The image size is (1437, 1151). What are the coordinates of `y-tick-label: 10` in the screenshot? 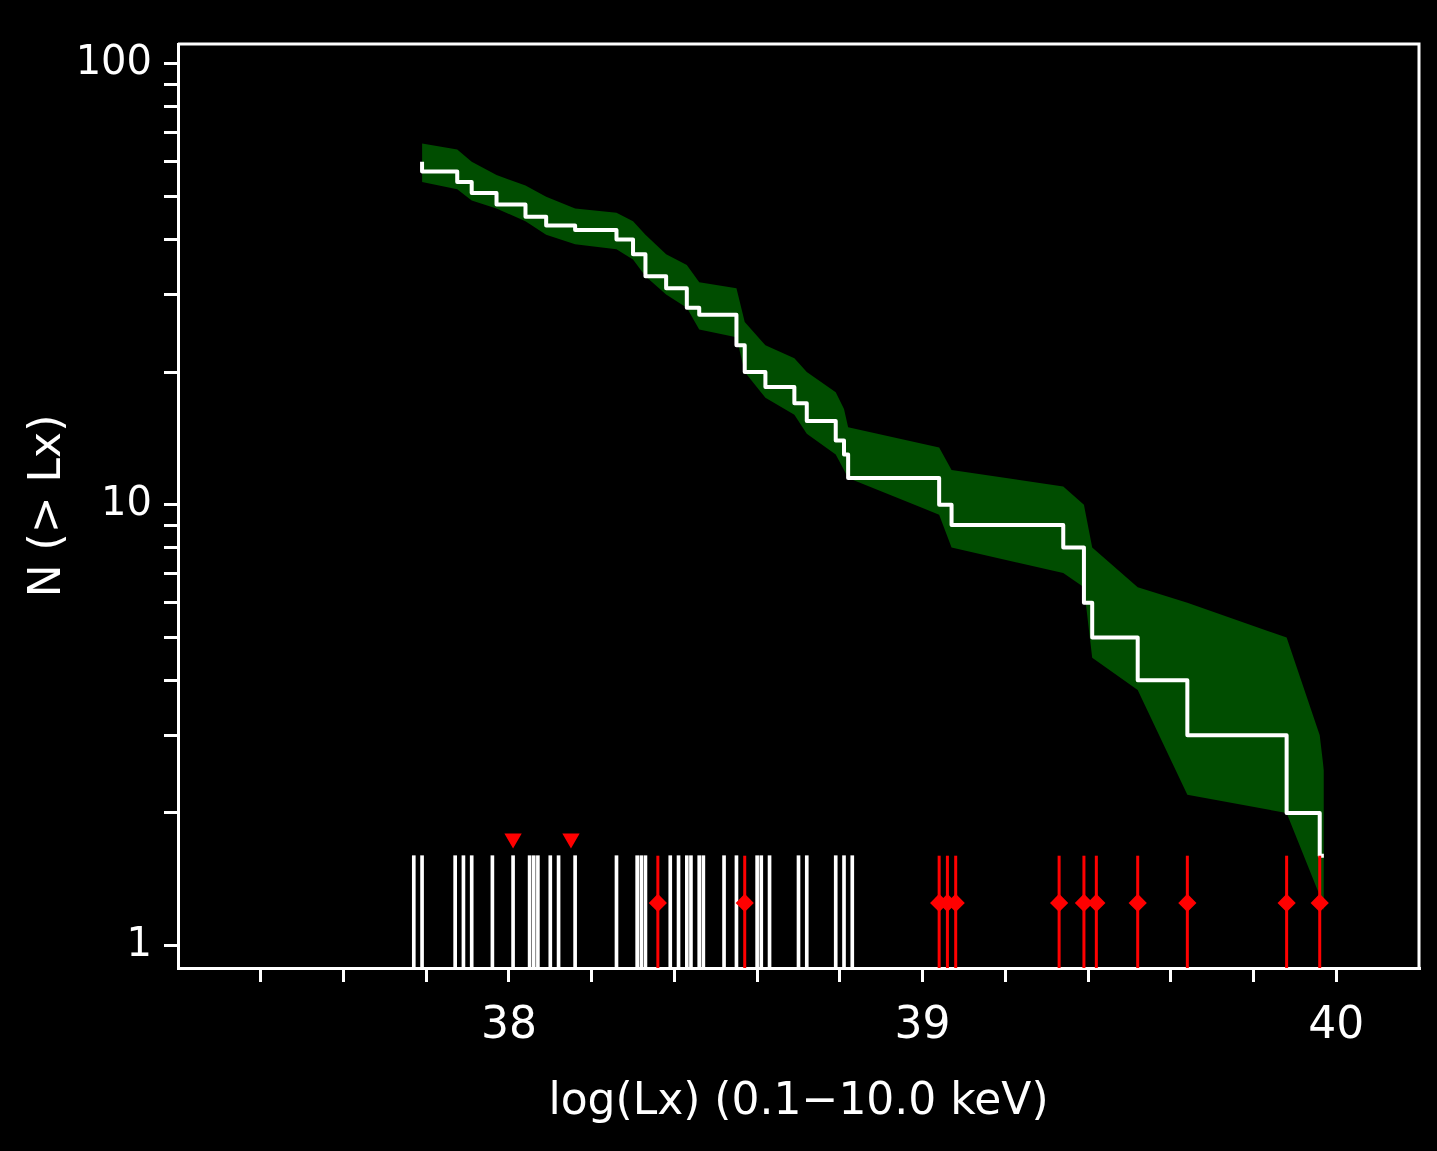 It's located at (126, 501).